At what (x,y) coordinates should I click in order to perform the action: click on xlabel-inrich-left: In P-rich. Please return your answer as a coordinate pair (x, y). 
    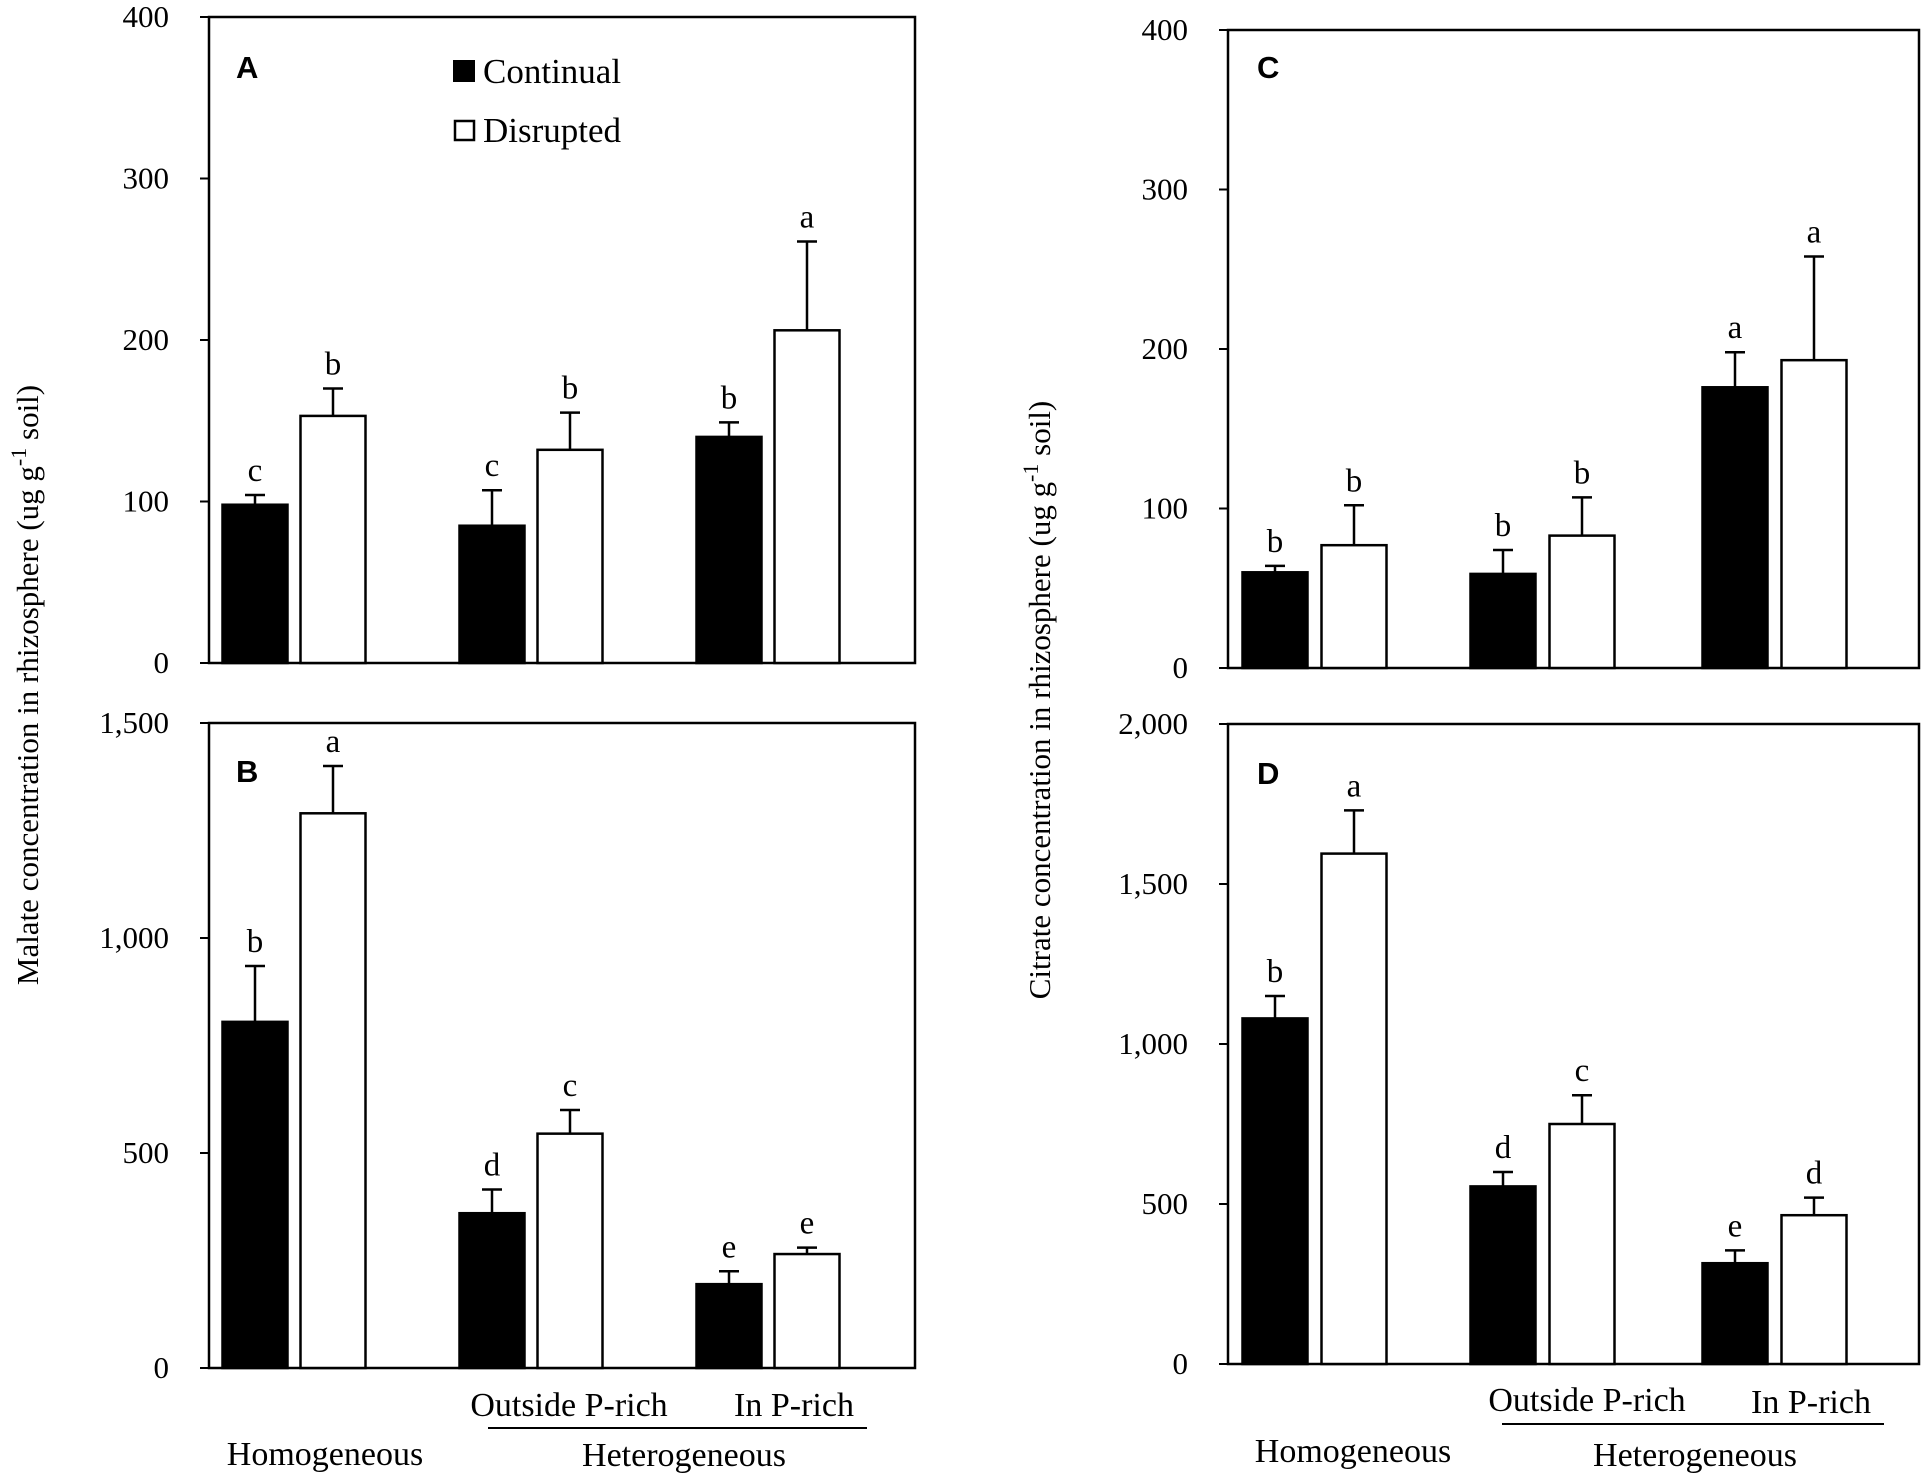
    Looking at the image, I should click on (794, 1405).